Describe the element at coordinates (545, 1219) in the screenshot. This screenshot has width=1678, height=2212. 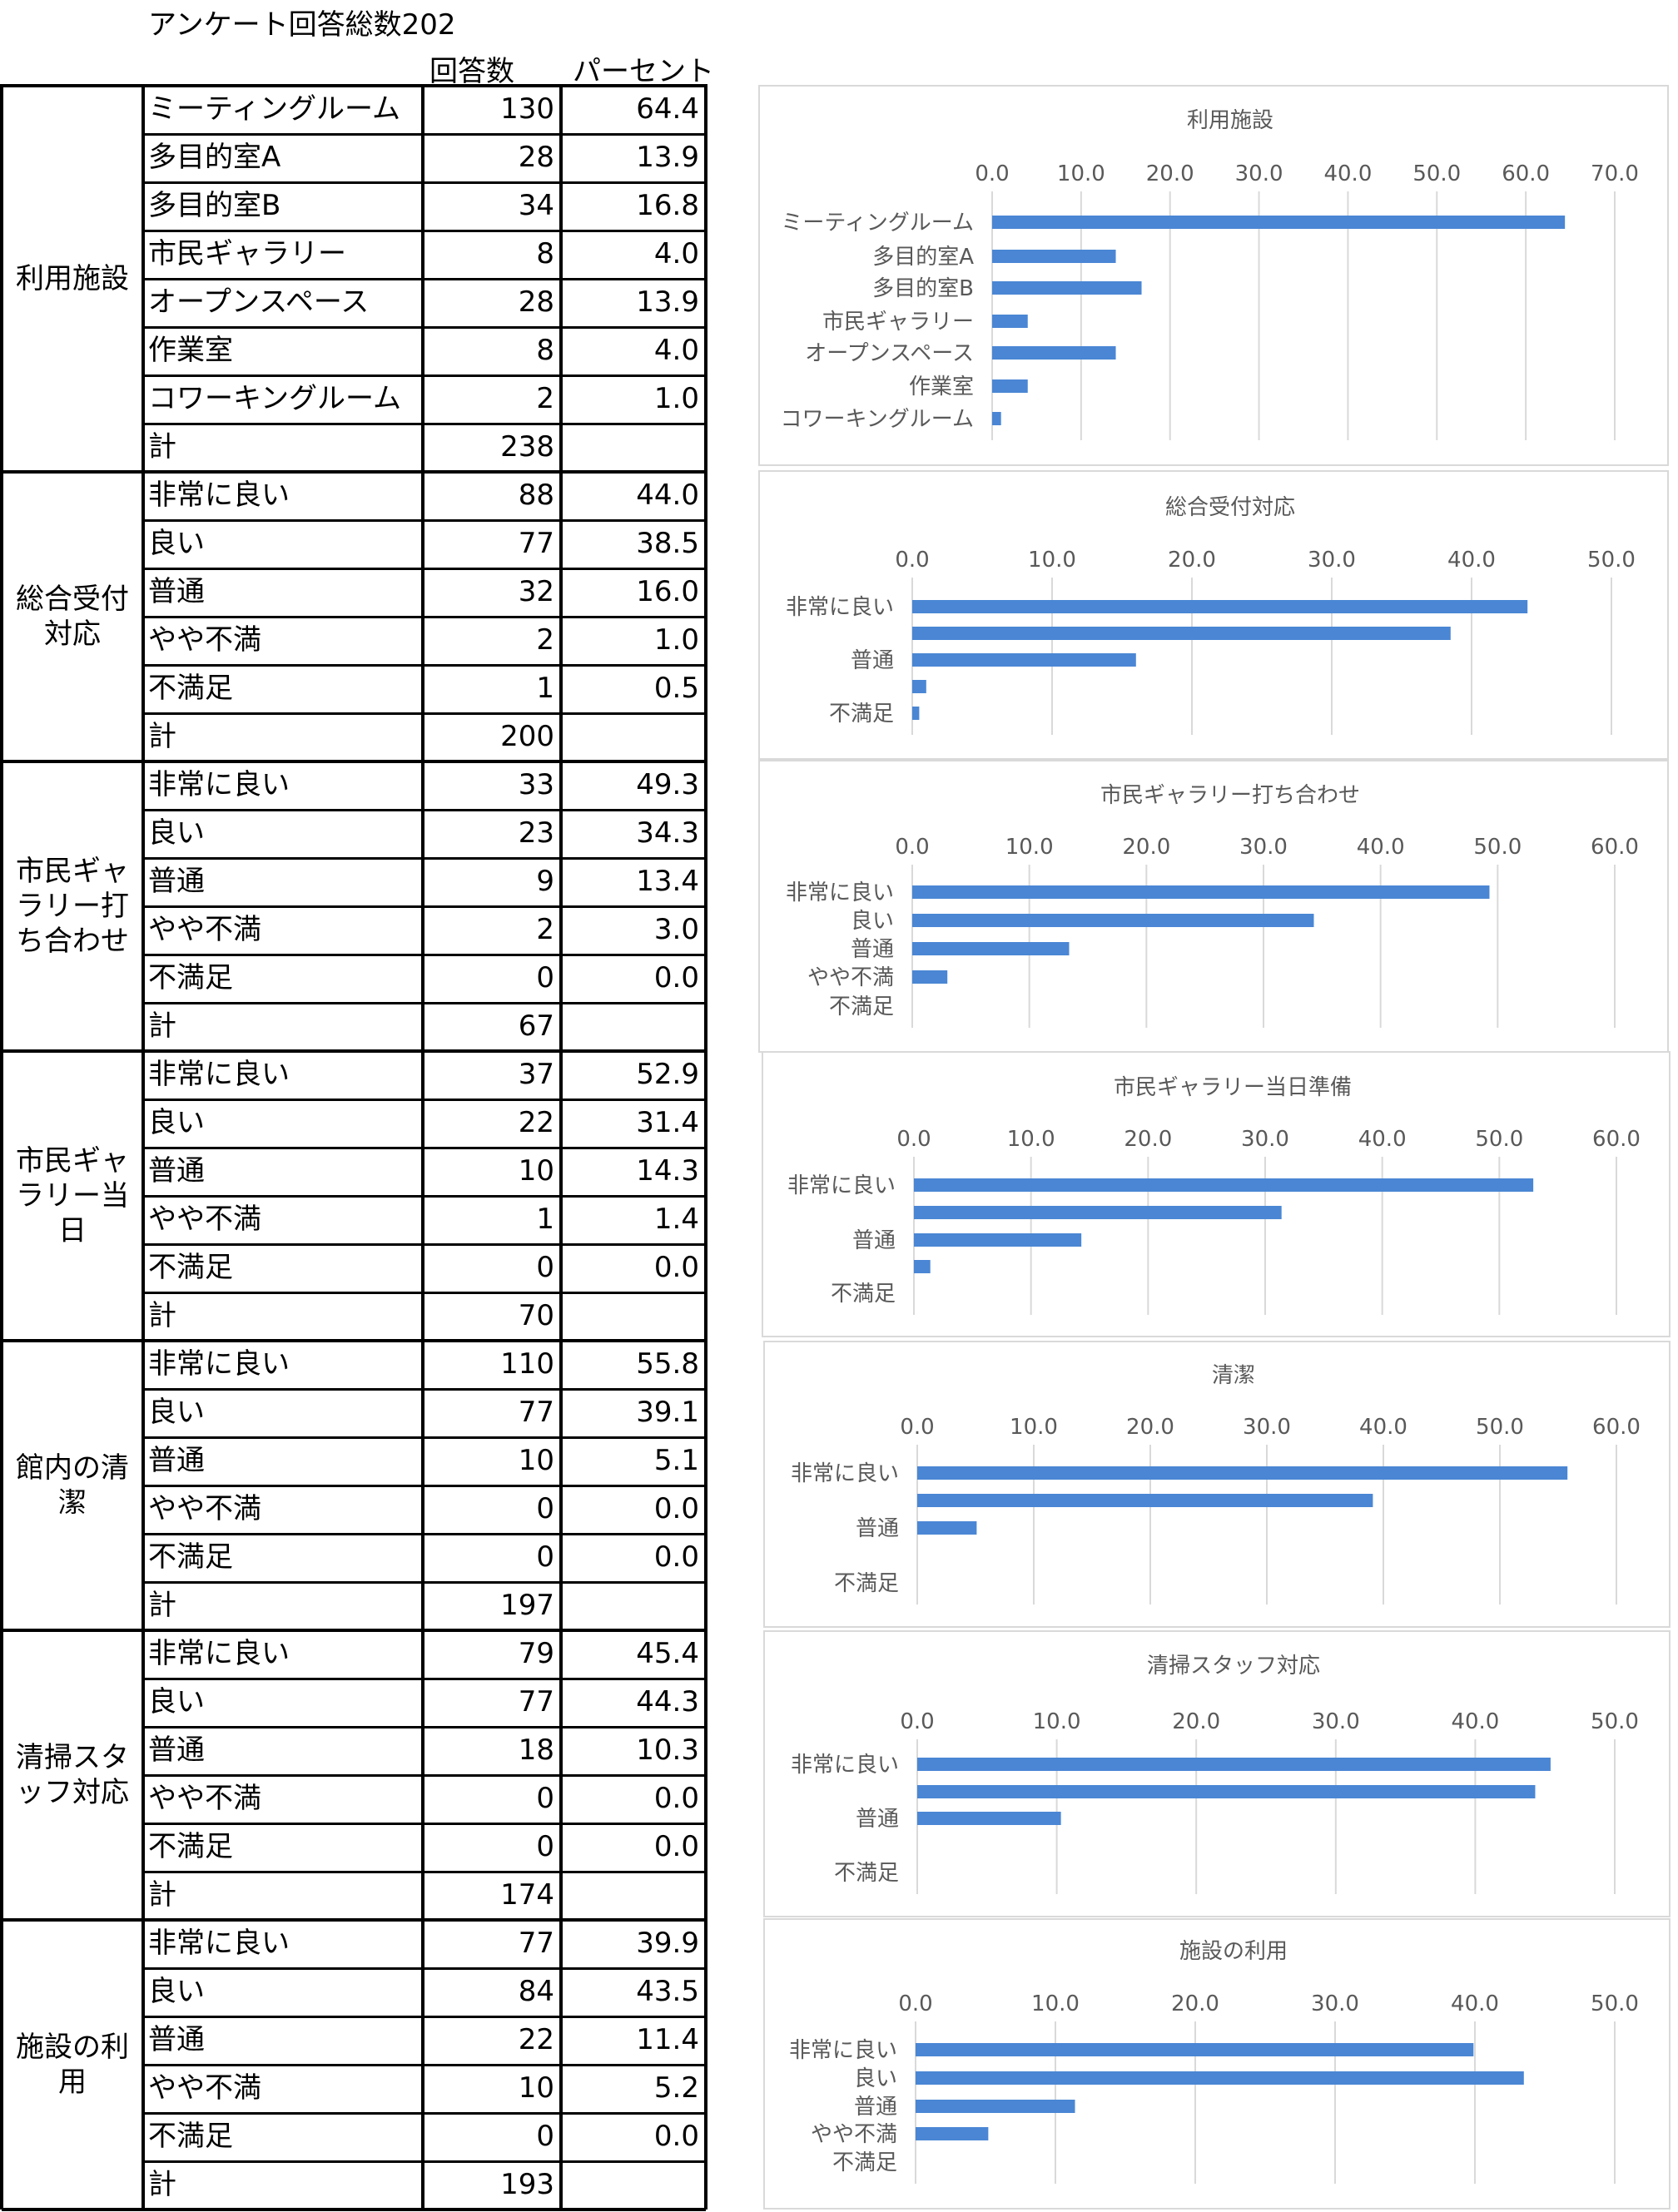
I see `row-count: 1` at that location.